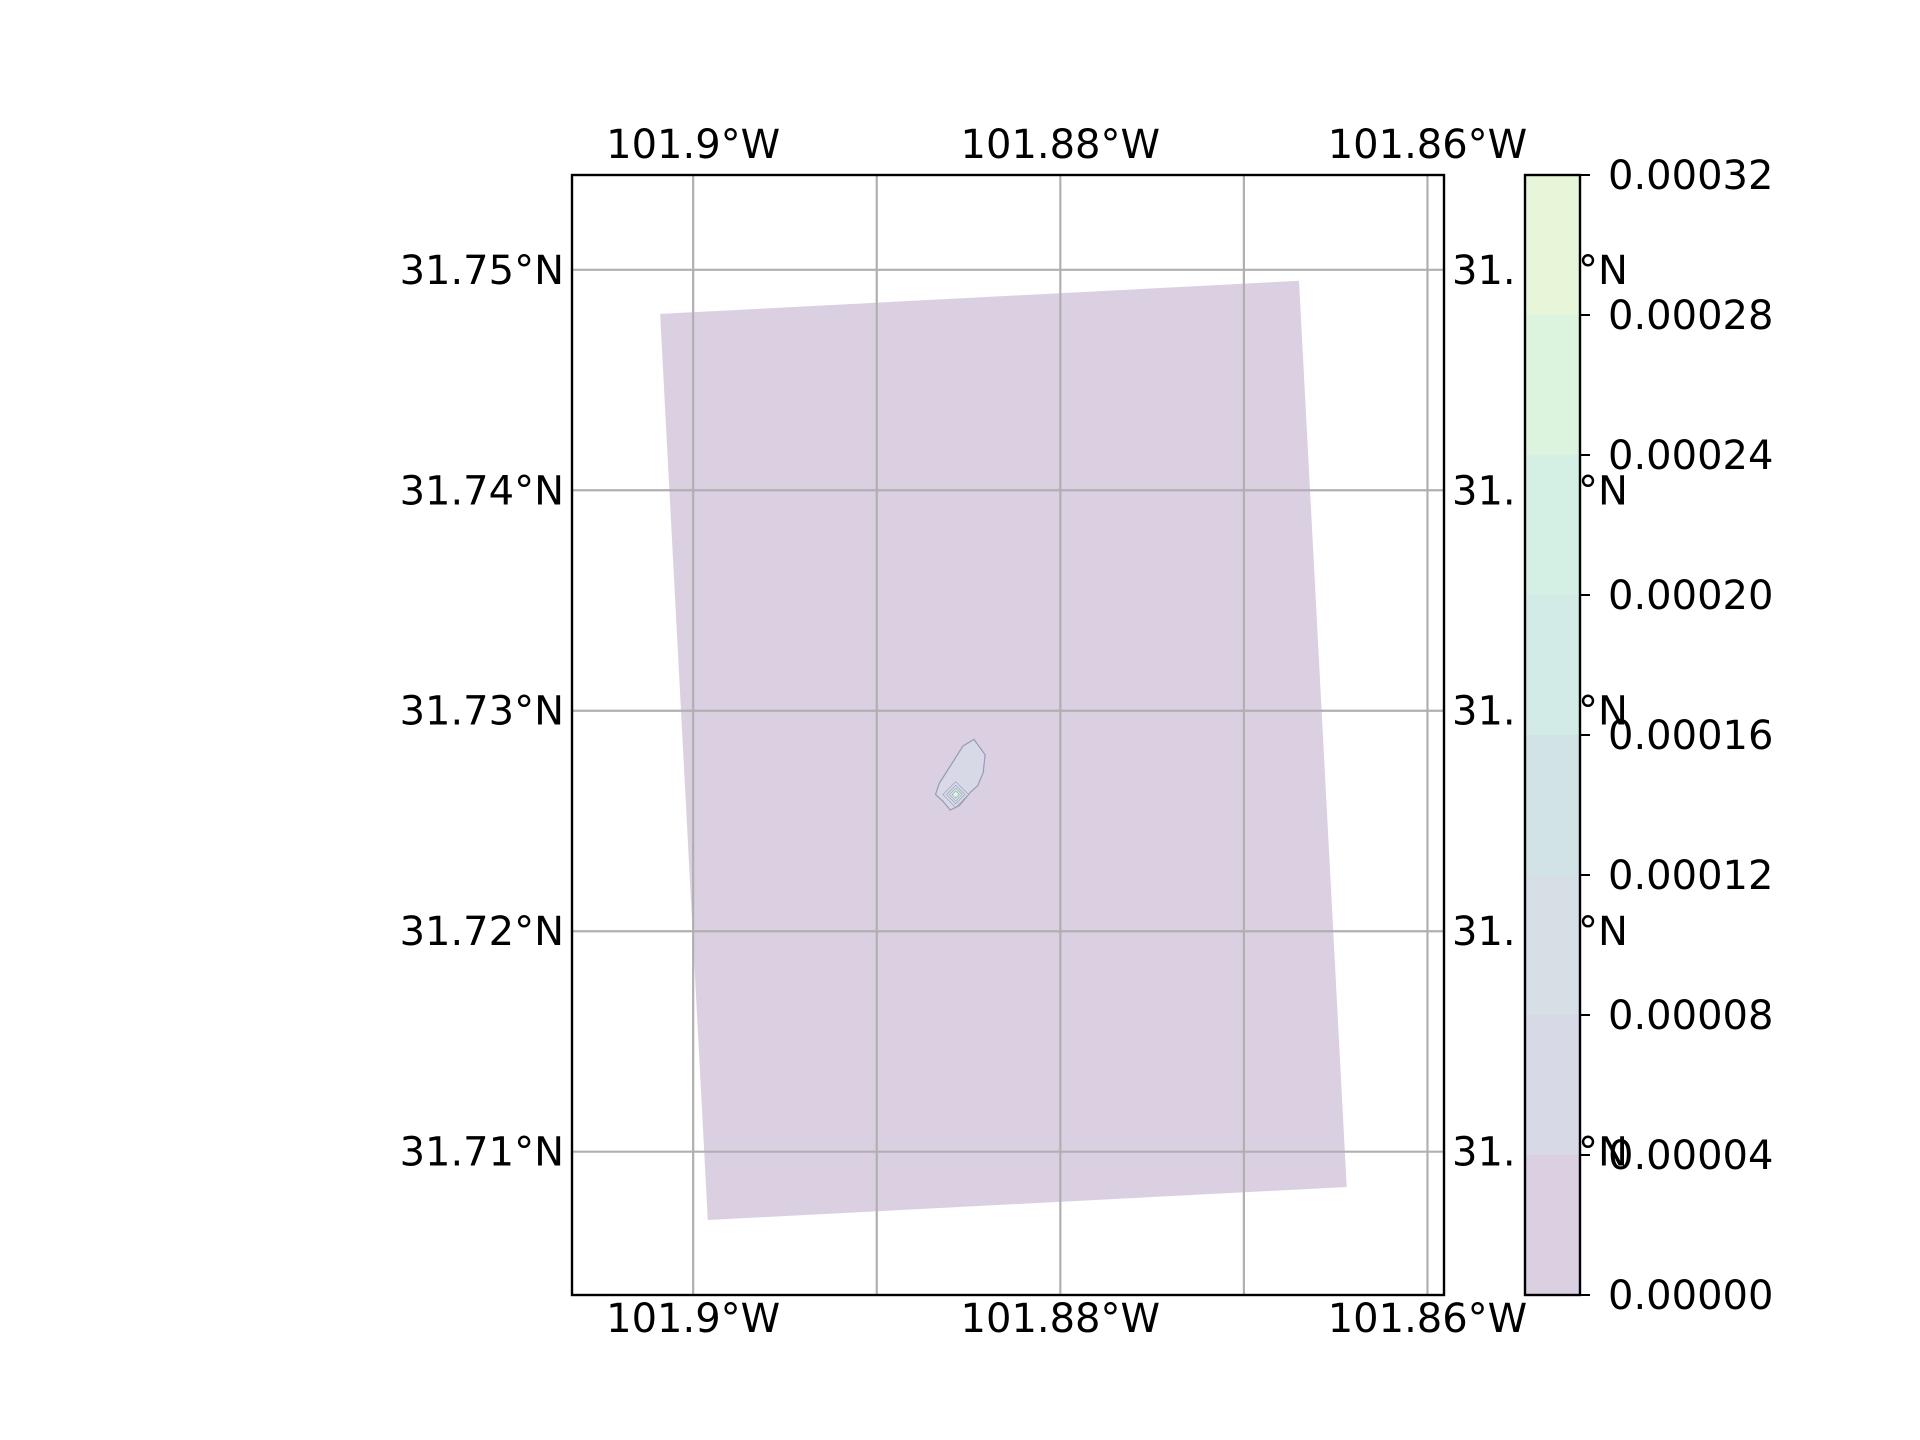 This screenshot has height=1440, width=1920. Describe the element at coordinates (1690, 1156) in the screenshot. I see `colorbar-tick-label: 0.00004` at that location.